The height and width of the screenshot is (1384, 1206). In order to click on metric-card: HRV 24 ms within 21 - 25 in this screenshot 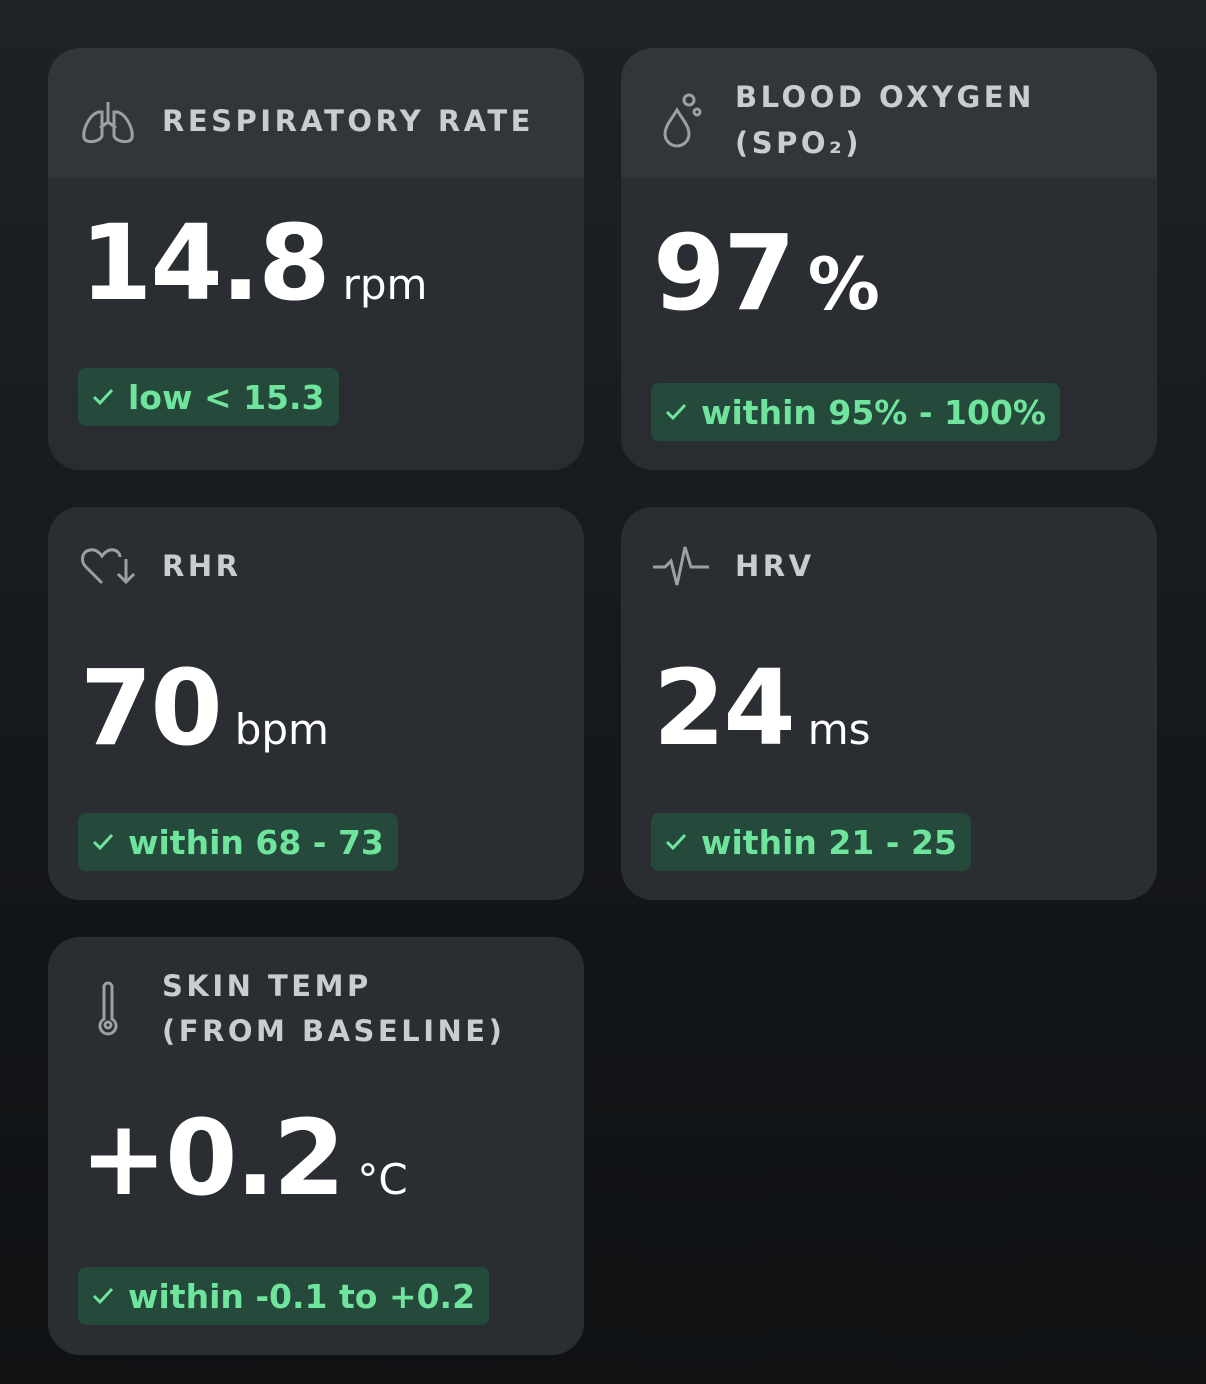, I will do `click(889, 703)`.